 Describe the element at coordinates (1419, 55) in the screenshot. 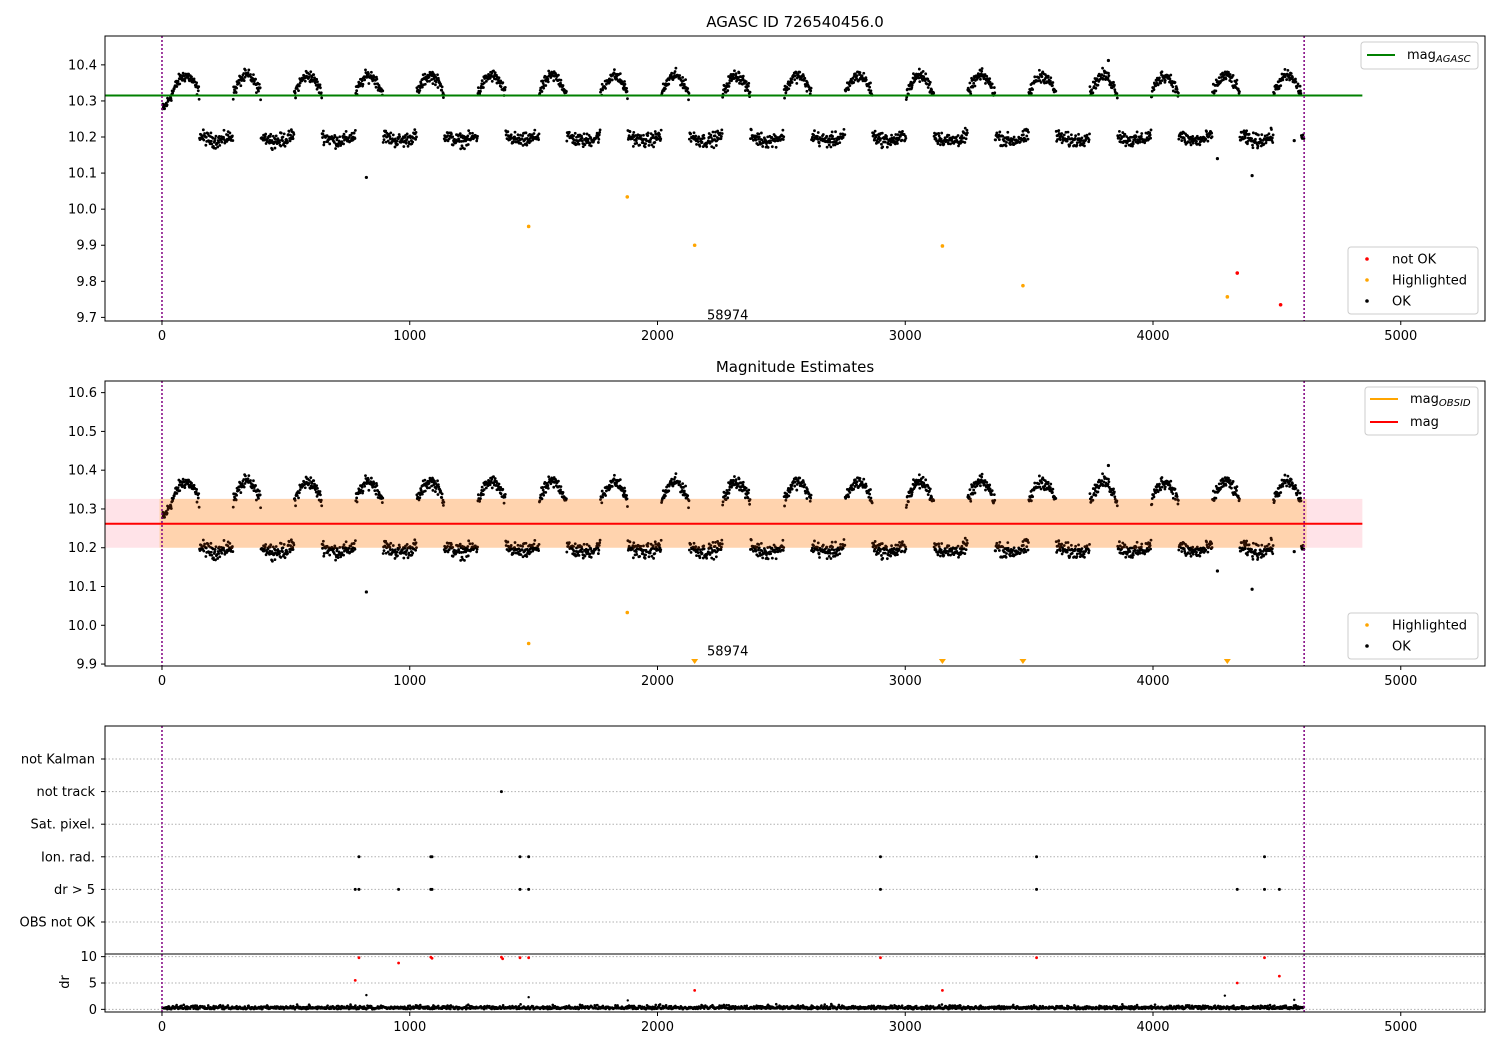

I see `legend-lines` at that location.